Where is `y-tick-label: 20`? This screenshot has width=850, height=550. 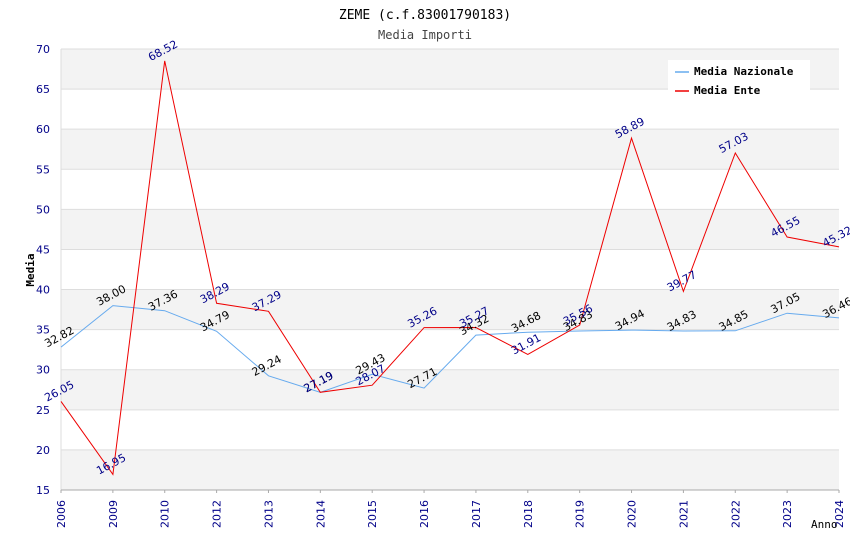
y-tick-label: 20 is located at coordinates (43, 450).